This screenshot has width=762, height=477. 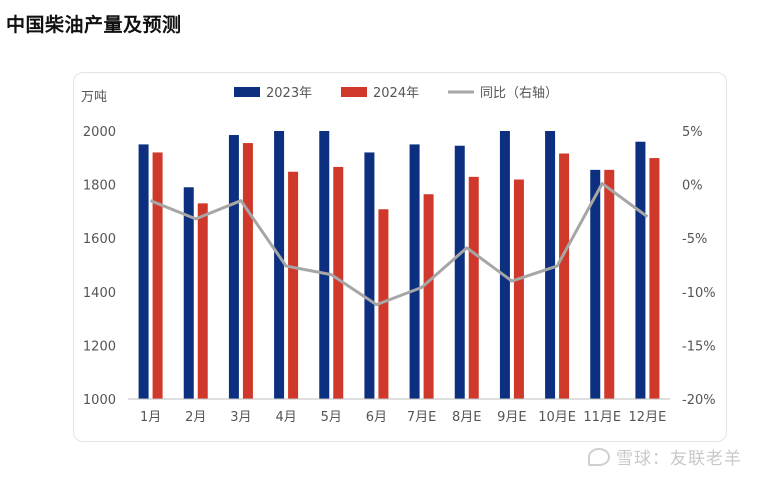 What do you see at coordinates (331, 417) in the screenshot?
I see `x-tick-label: 5月` at bounding box center [331, 417].